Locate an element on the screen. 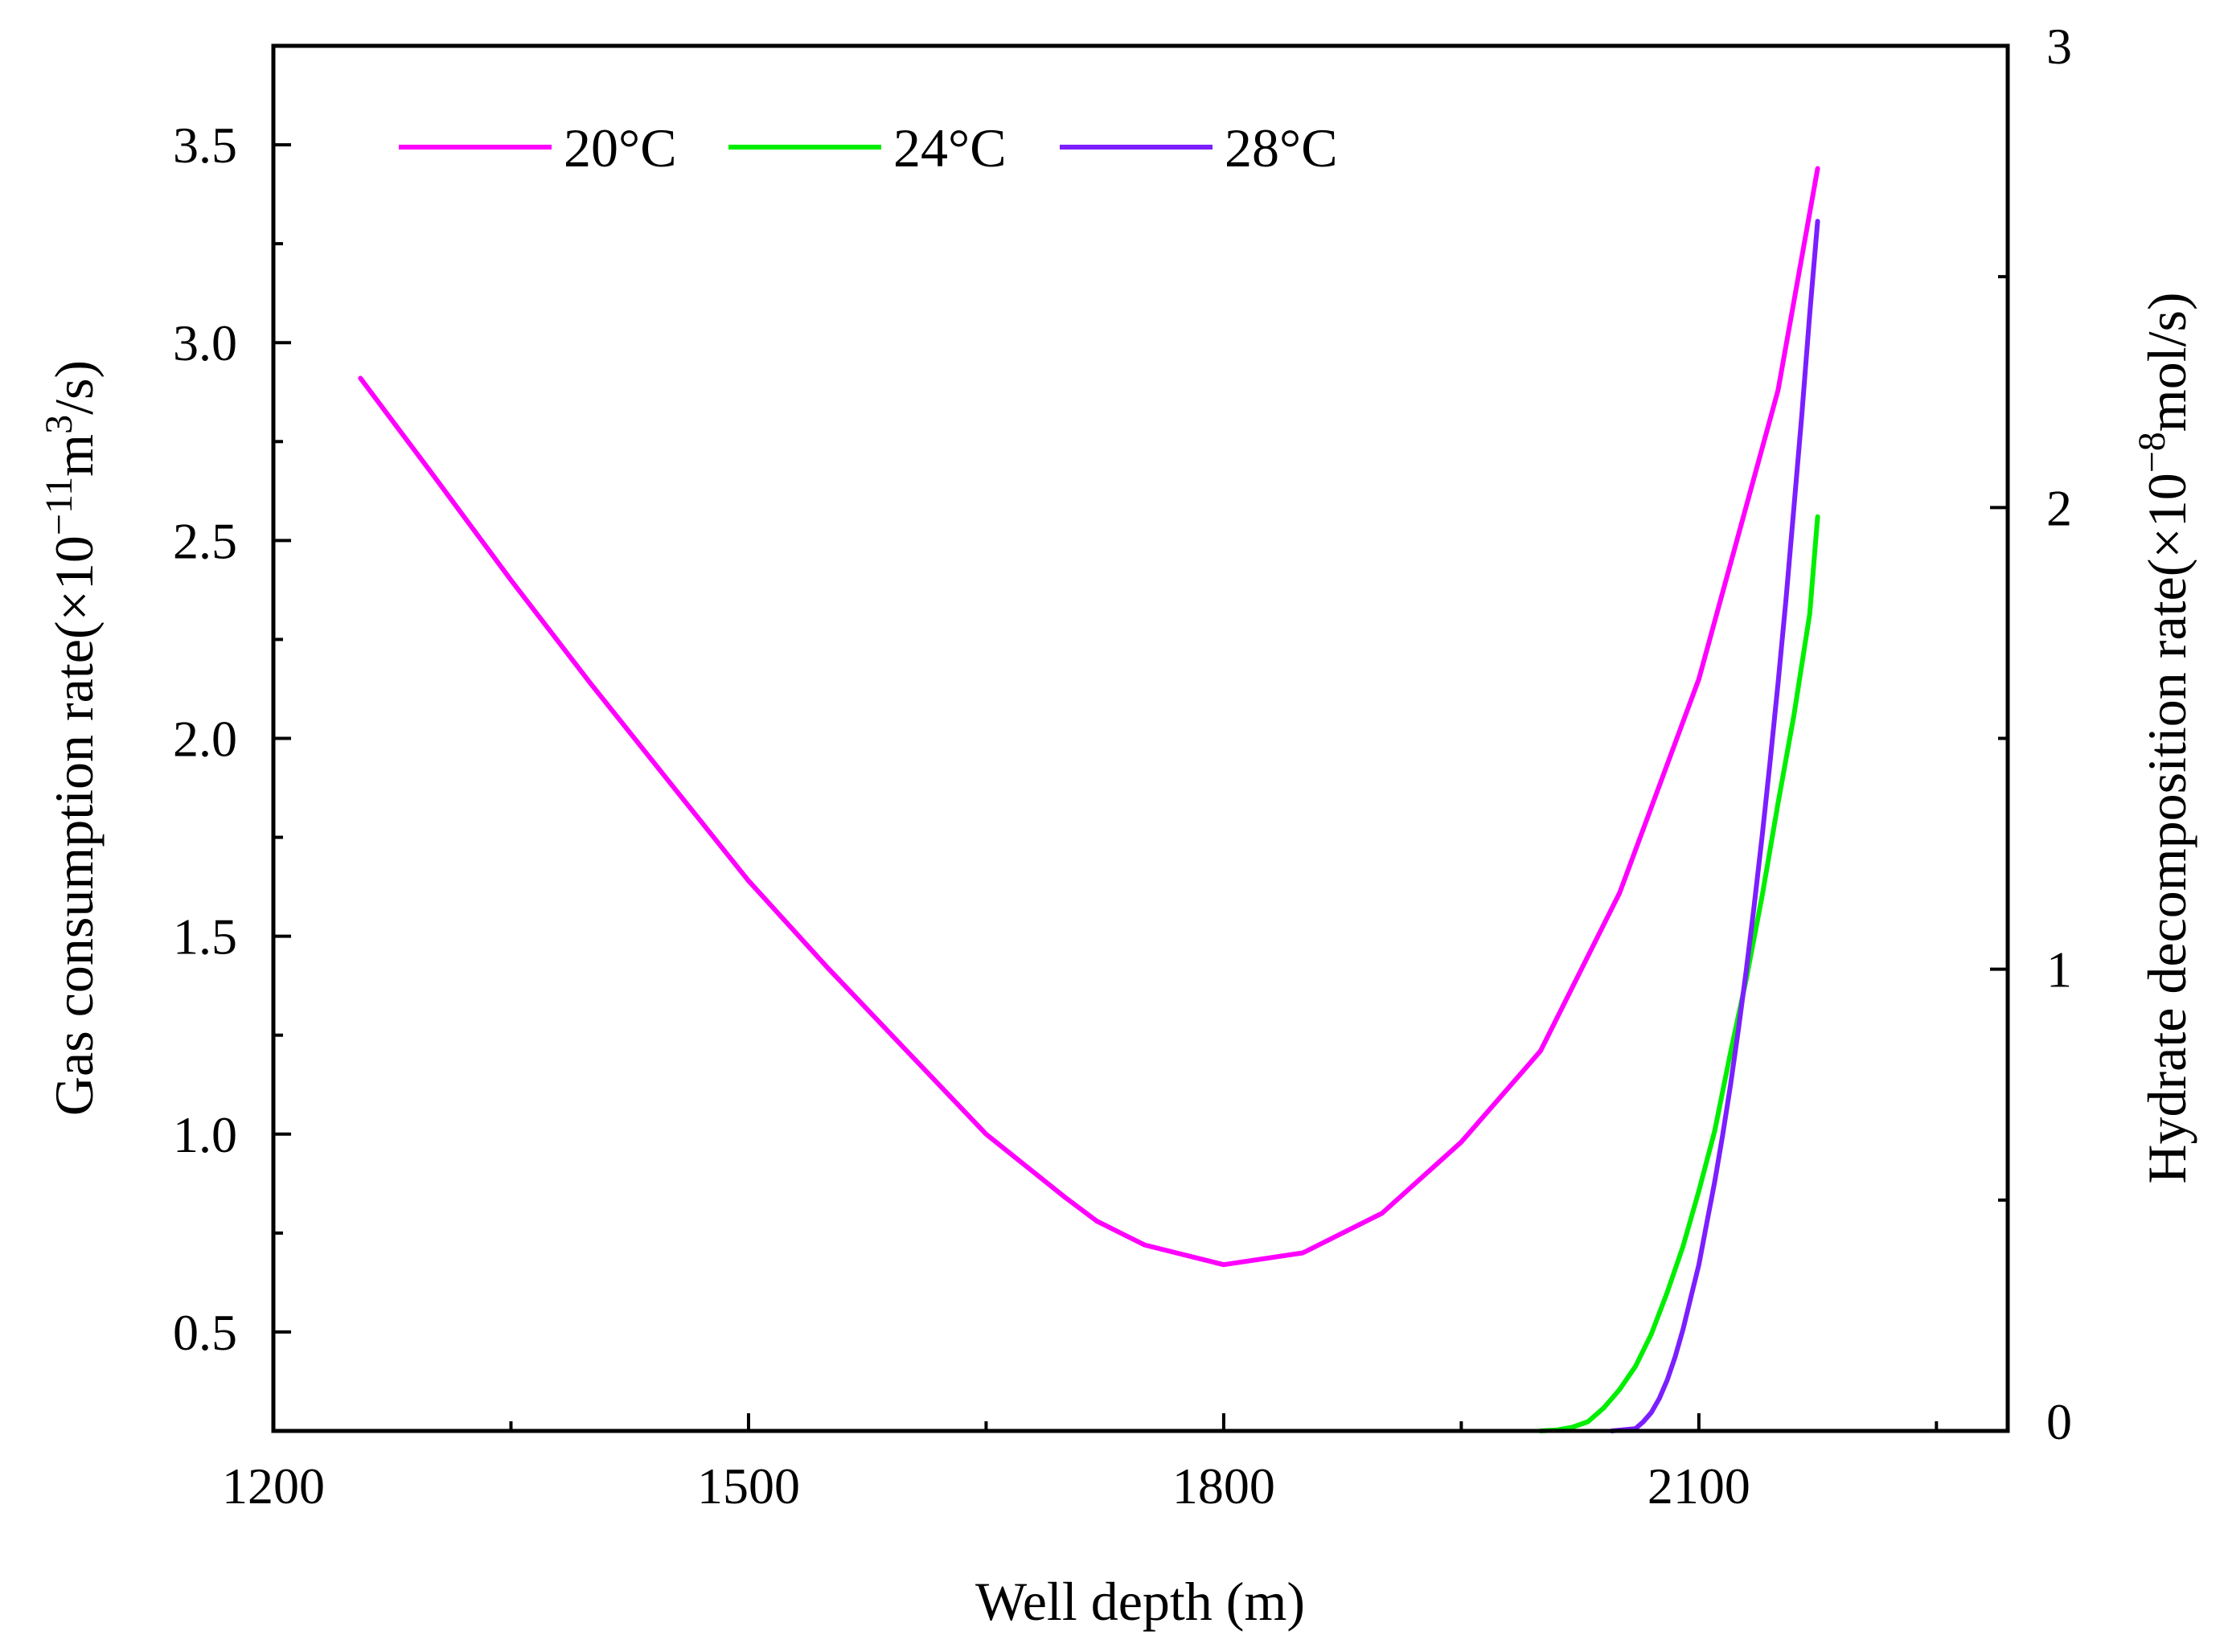 Image resolution: width=2224 pixels, height=1652 pixels. y-left-title-exp1: −11 is located at coordinates (59, 506).